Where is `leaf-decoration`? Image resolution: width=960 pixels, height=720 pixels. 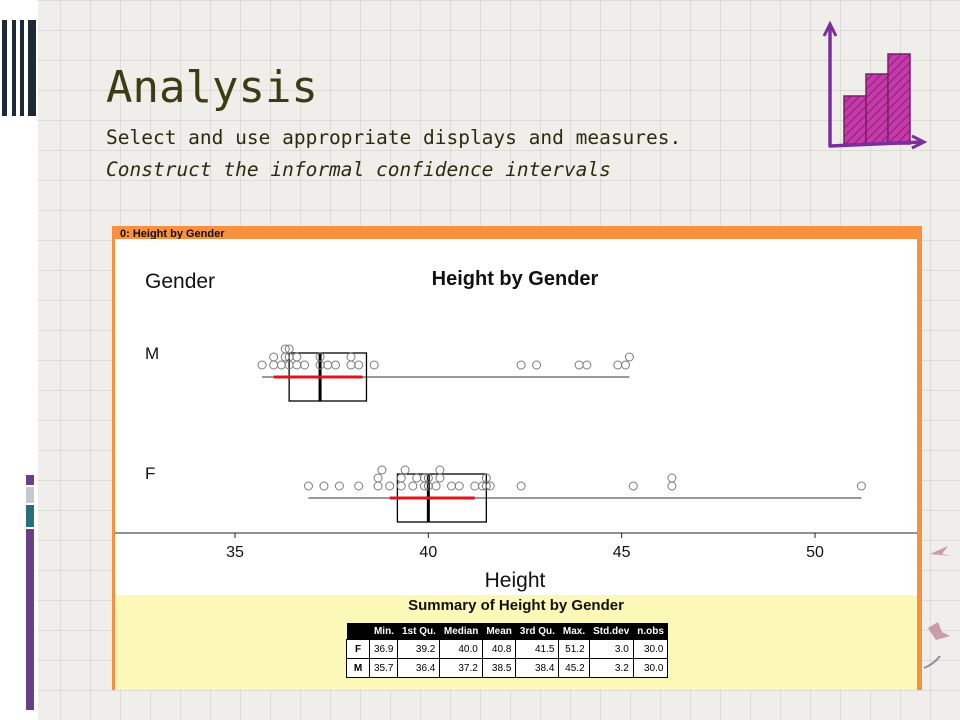
leaf-decoration is located at coordinates (937, 607).